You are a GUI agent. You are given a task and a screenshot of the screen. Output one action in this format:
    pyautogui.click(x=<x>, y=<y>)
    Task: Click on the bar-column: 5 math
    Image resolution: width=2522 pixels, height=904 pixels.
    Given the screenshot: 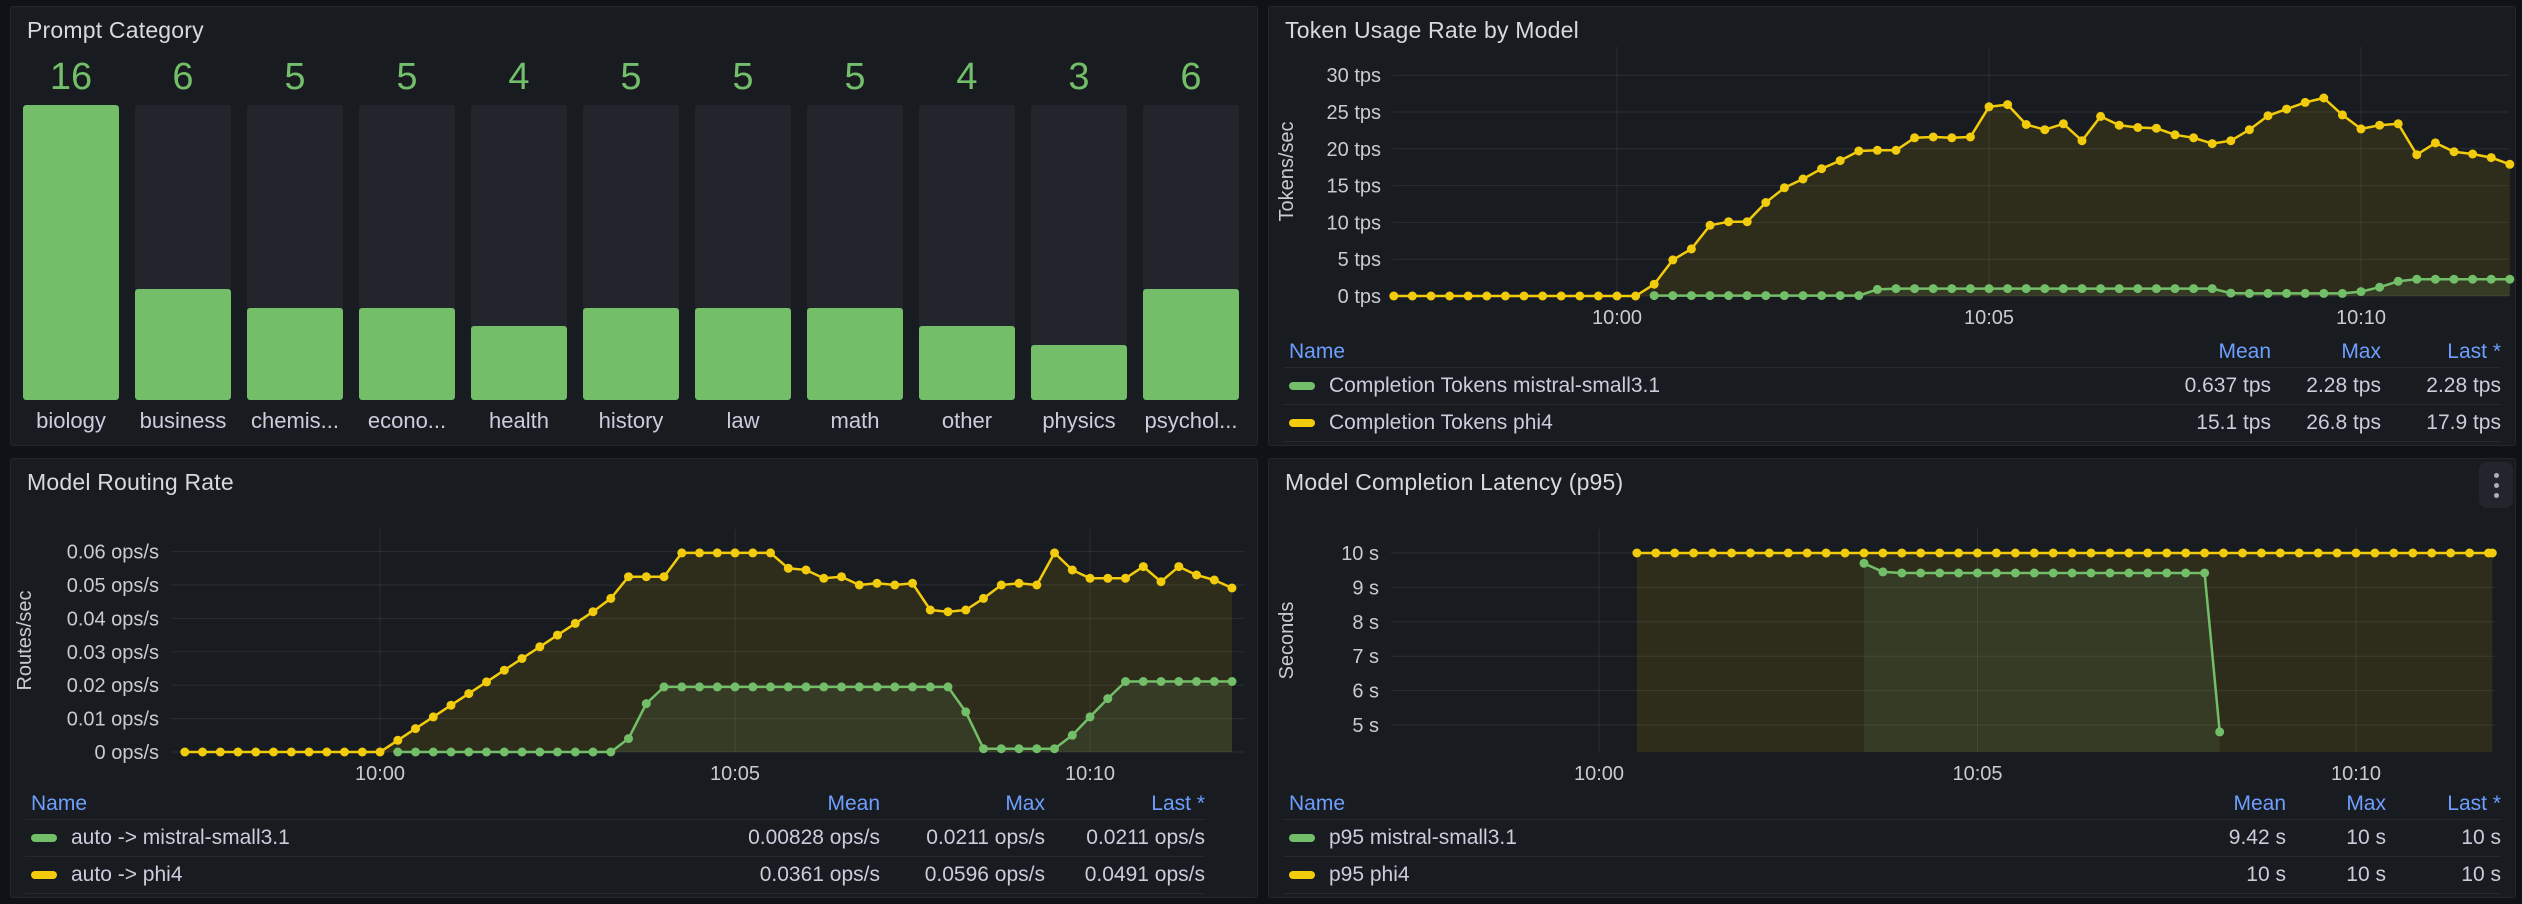 What is the action you would take?
    pyautogui.click(x=855, y=240)
    